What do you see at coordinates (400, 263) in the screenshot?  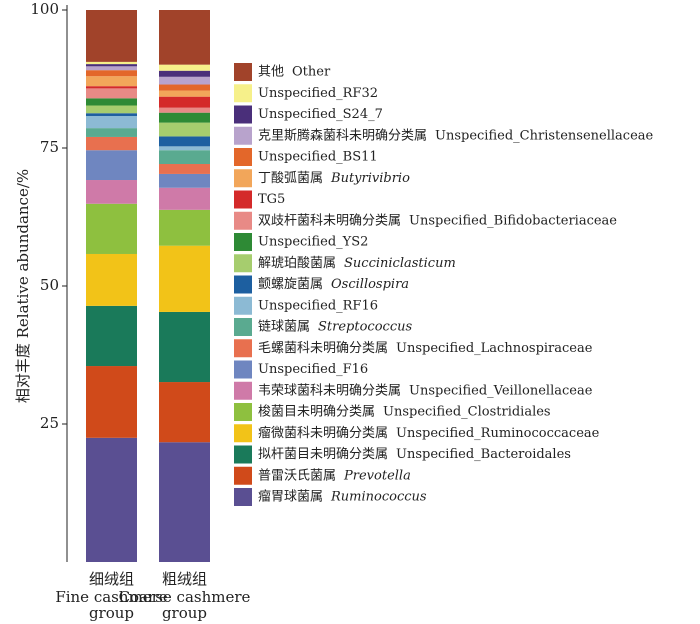 I see `legend-label-en: Succiniclasticum` at bounding box center [400, 263].